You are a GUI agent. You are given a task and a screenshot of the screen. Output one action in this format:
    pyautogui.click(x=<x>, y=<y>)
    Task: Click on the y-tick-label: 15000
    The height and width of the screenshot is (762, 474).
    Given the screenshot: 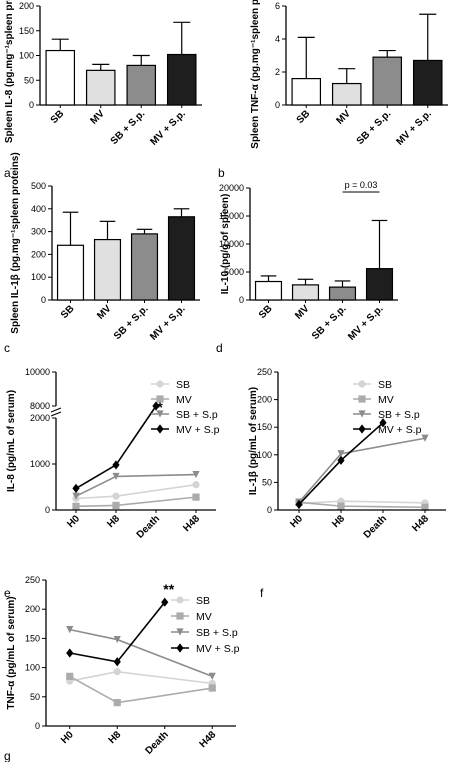 What is the action you would take?
    pyautogui.click(x=231, y=216)
    